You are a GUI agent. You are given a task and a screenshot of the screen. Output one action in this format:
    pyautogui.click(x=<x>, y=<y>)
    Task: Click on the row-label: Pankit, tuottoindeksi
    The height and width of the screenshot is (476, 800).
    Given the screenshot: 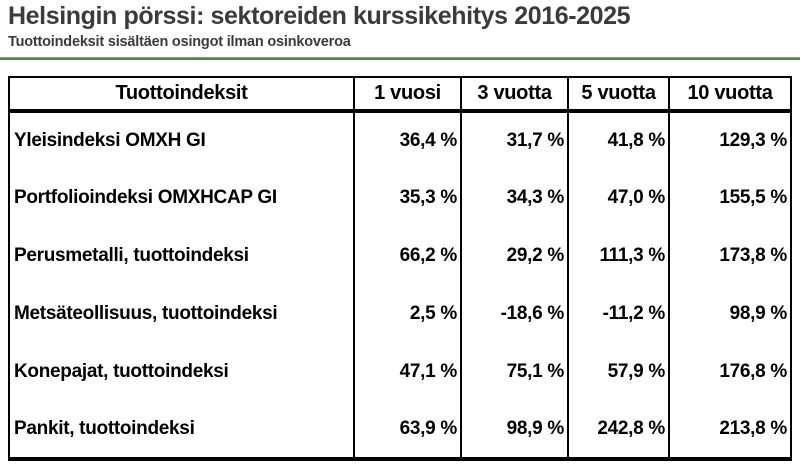 What is the action you would take?
    pyautogui.click(x=181, y=430)
    